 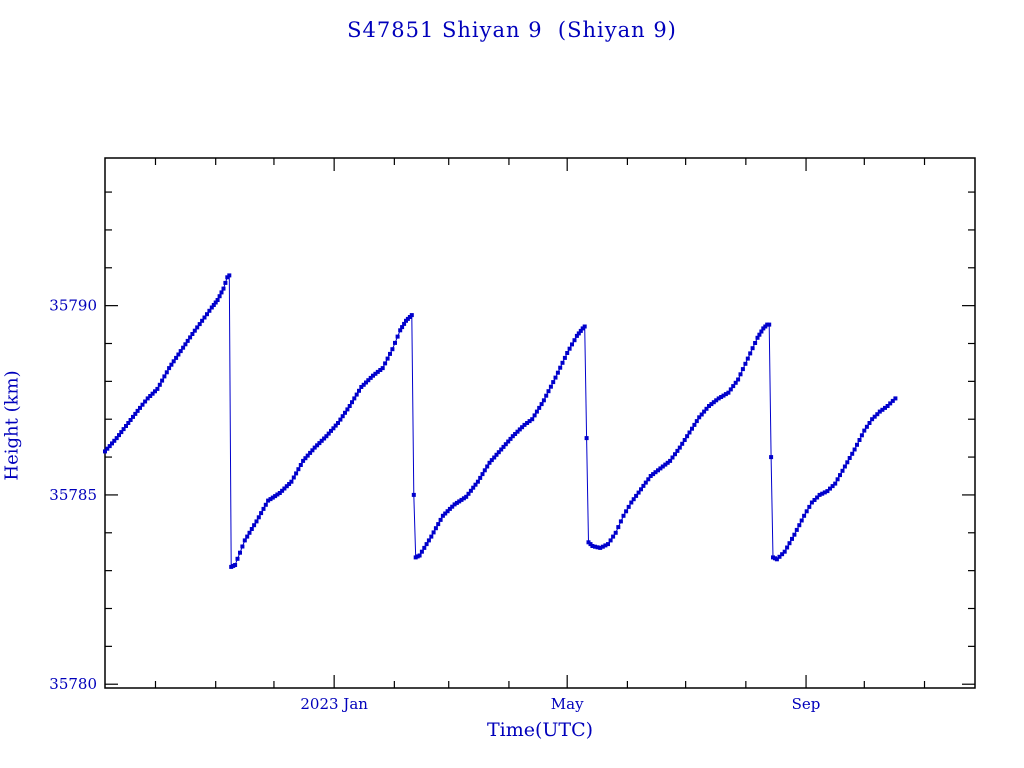 What do you see at coordinates (567, 704) in the screenshot?
I see `x-tick-label: May` at bounding box center [567, 704].